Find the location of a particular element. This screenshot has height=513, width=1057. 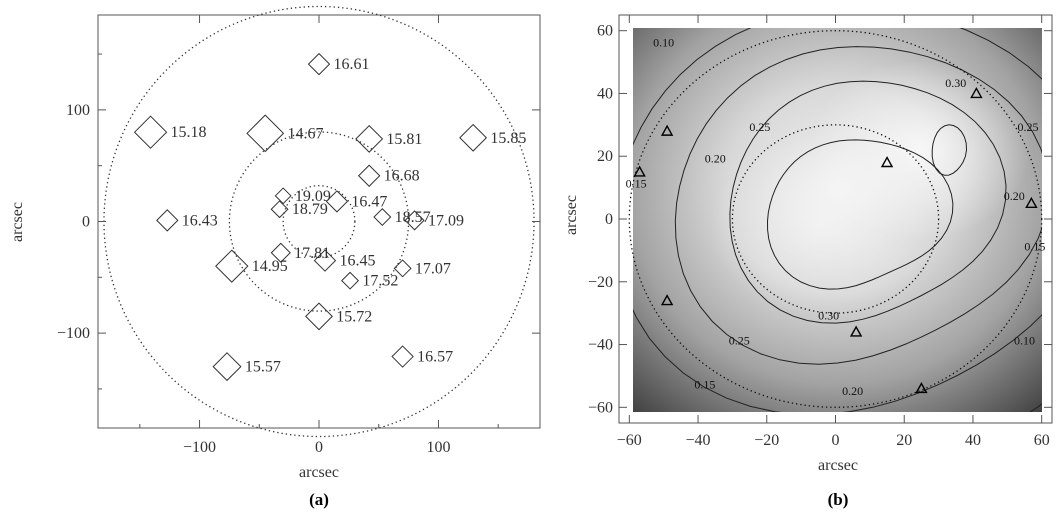

data-point: 16.61 is located at coordinates (338, 64).